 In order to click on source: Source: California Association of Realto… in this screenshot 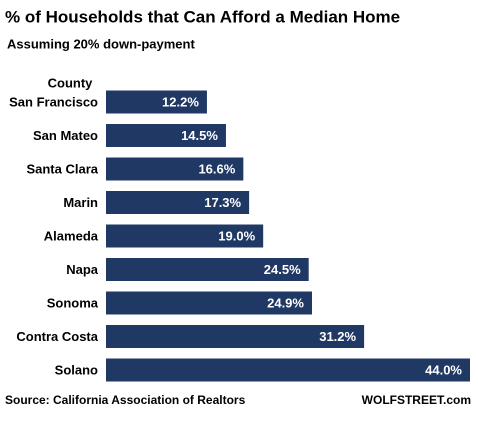, I will do `click(125, 400)`.